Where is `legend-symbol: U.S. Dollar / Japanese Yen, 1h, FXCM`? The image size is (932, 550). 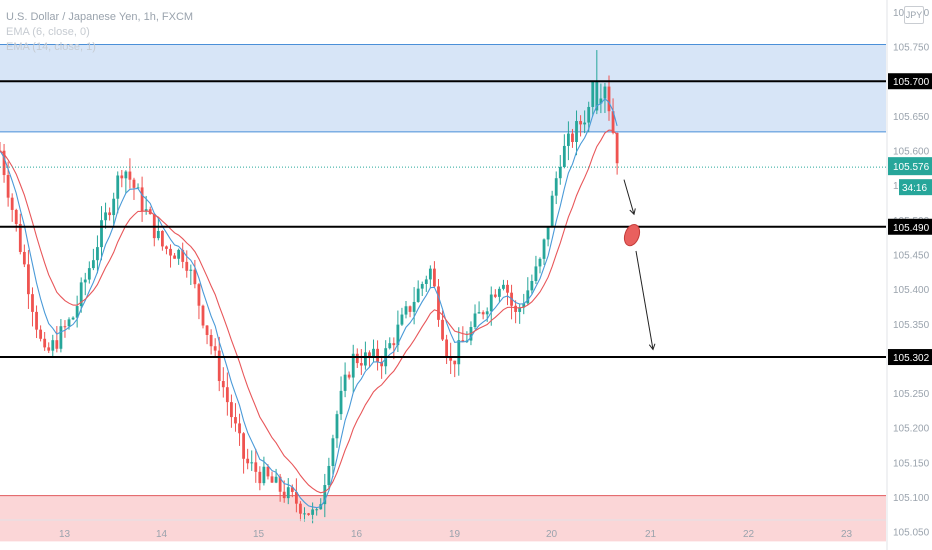
legend-symbol: U.S. Dollar / Japanese Yen, 1h, FXCM is located at coordinates (100, 17).